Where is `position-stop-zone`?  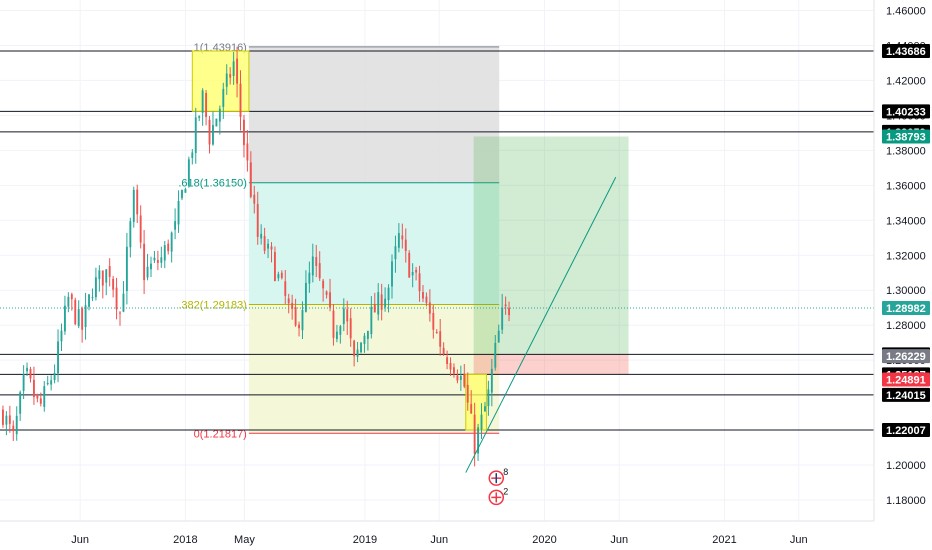 position-stop-zone is located at coordinates (551, 364).